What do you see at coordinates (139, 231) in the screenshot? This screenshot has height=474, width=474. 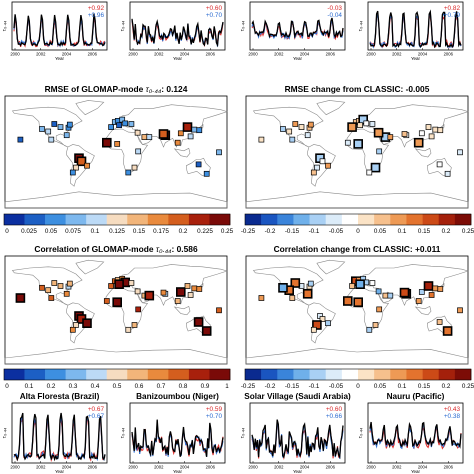 I see `colorbar-tick-label: 0.15` at bounding box center [139, 231].